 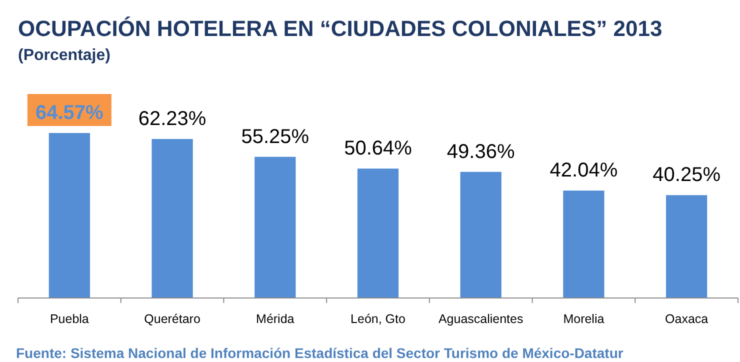 I want to click on data-label: 55.25%, so click(x=275, y=137).